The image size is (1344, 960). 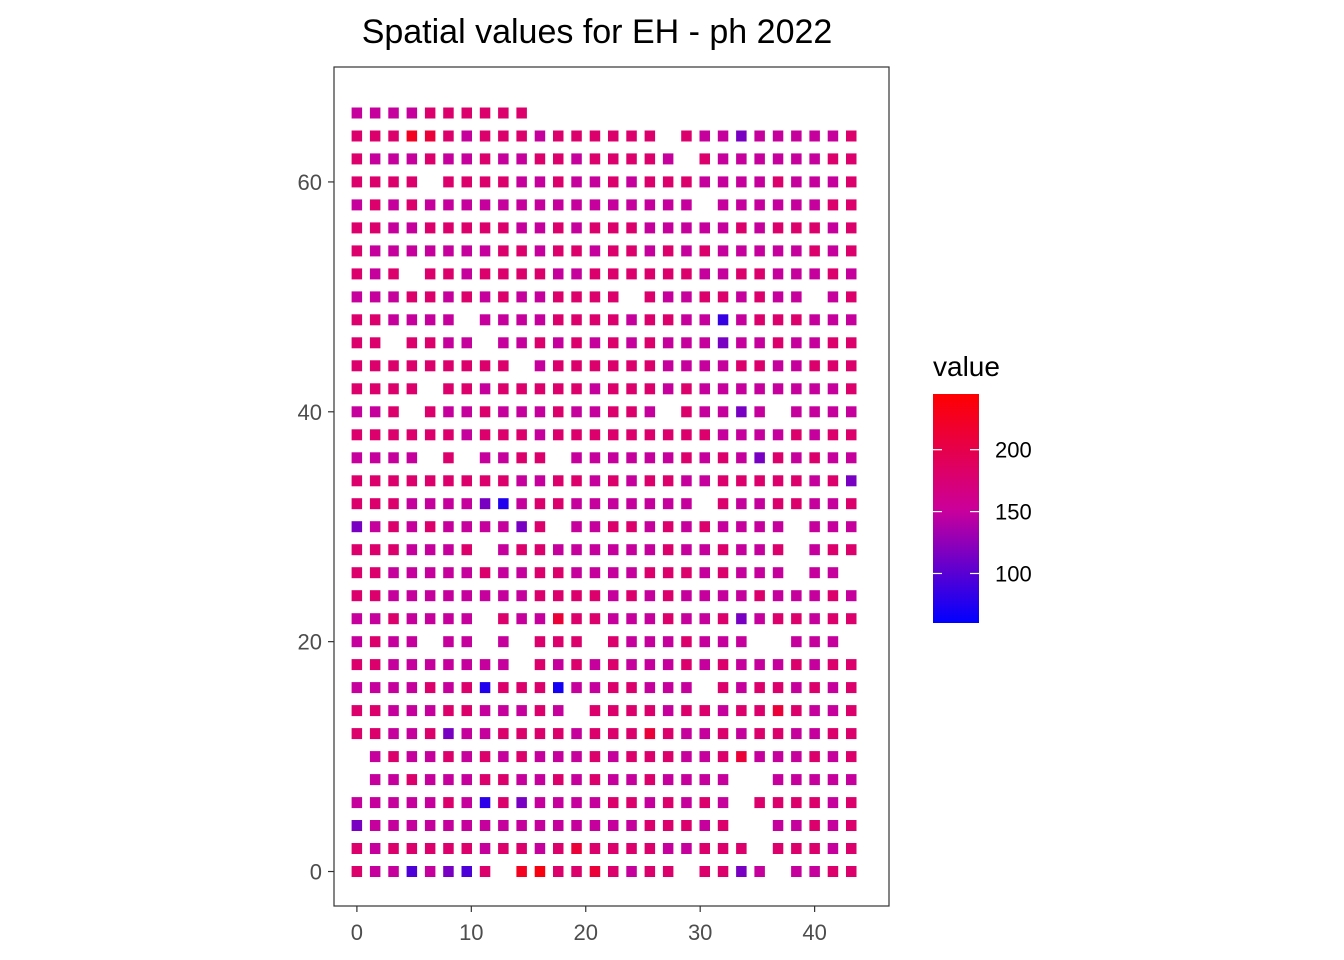 I want to click on y-tick-label: 0, so click(x=316, y=872).